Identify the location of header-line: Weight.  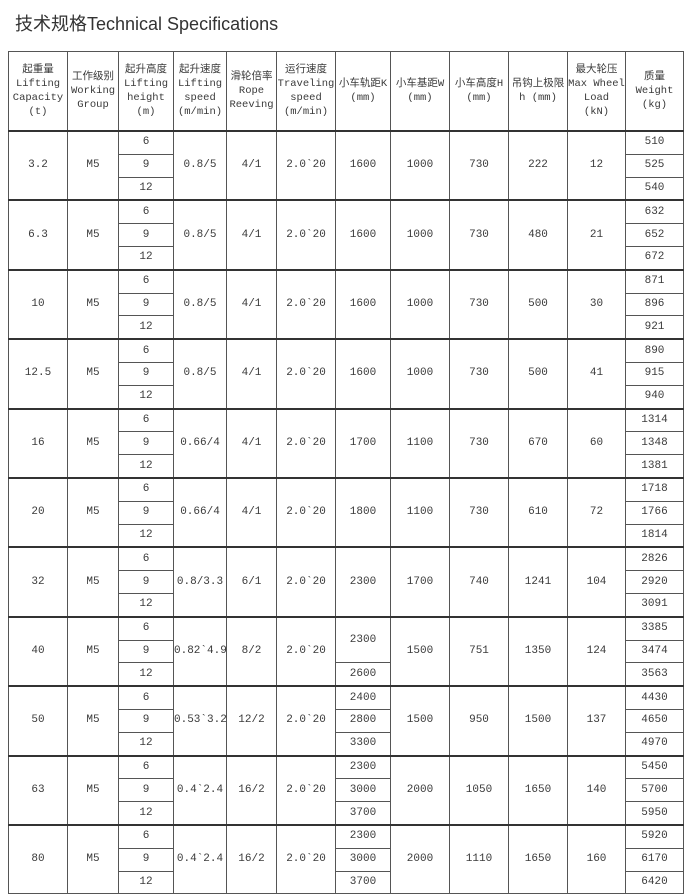
(654, 91).